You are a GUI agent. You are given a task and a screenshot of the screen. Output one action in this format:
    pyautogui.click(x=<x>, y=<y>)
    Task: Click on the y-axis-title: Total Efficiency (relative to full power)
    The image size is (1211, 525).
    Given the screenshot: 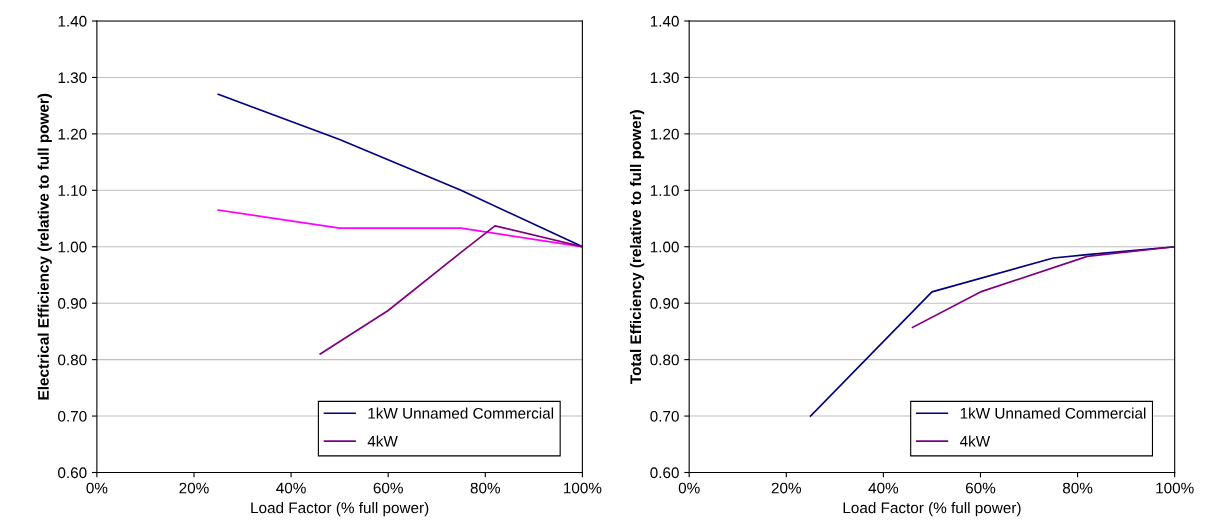 What is the action you would take?
    pyautogui.click(x=637, y=247)
    